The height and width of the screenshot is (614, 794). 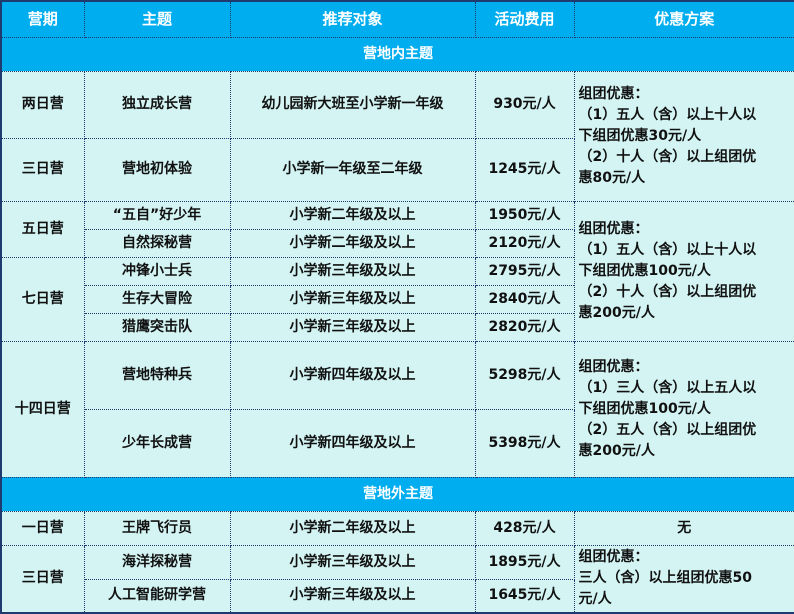 What do you see at coordinates (524, 528) in the screenshot?
I see `fee: 428元/人` at bounding box center [524, 528].